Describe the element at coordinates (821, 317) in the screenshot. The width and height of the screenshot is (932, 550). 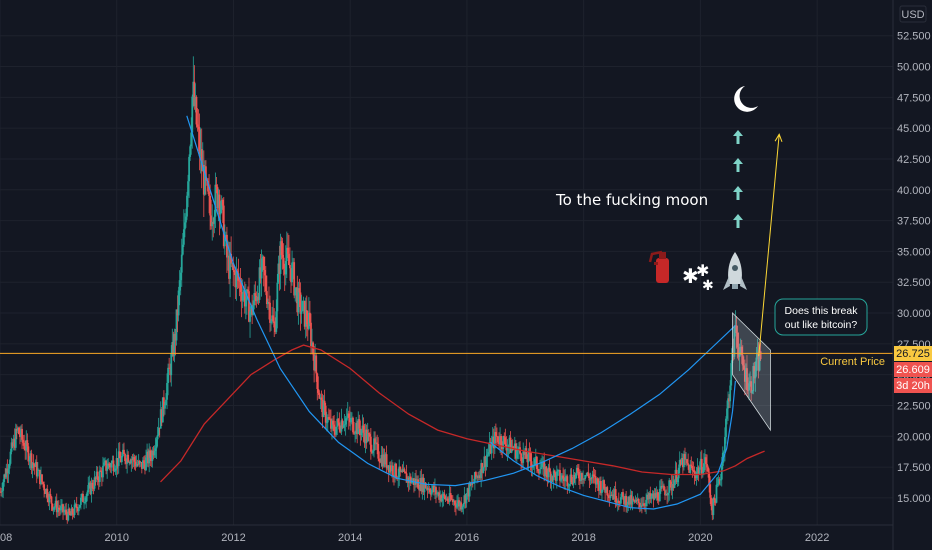
I see `callout-box: Does this break out like bitcoin?` at that location.